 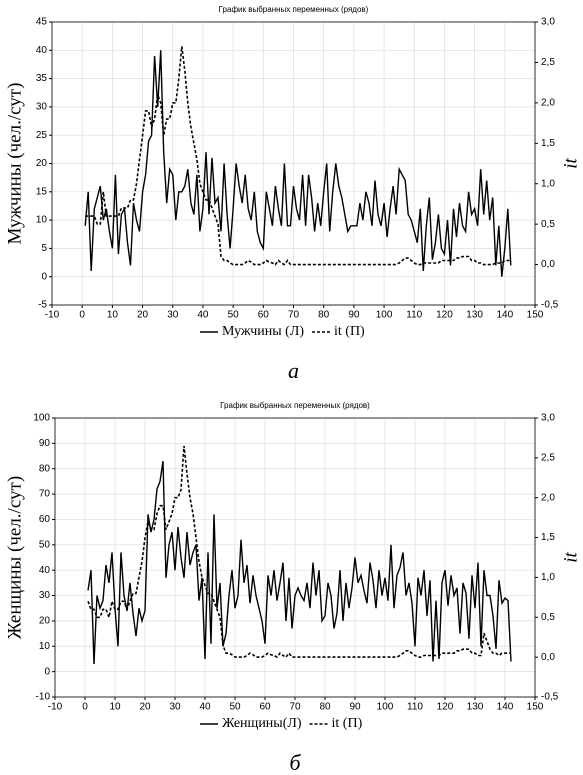 What do you see at coordinates (45, 519) in the screenshot?
I see `y-tick-label: 60` at bounding box center [45, 519].